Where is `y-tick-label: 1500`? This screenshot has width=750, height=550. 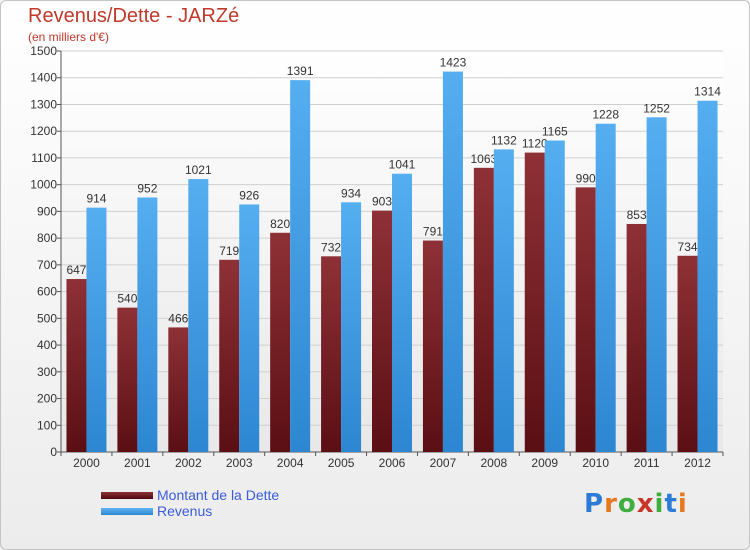 y-tick-label: 1500 is located at coordinates (43, 51).